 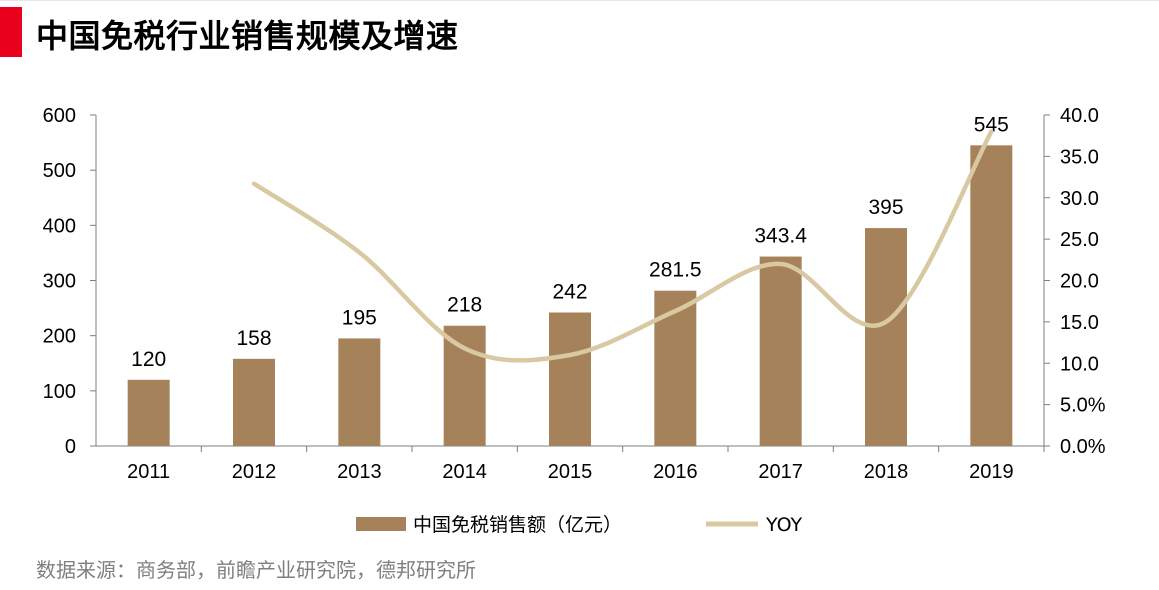 I want to click on right-axis-tick-label: 30.0, so click(x=1079, y=199).